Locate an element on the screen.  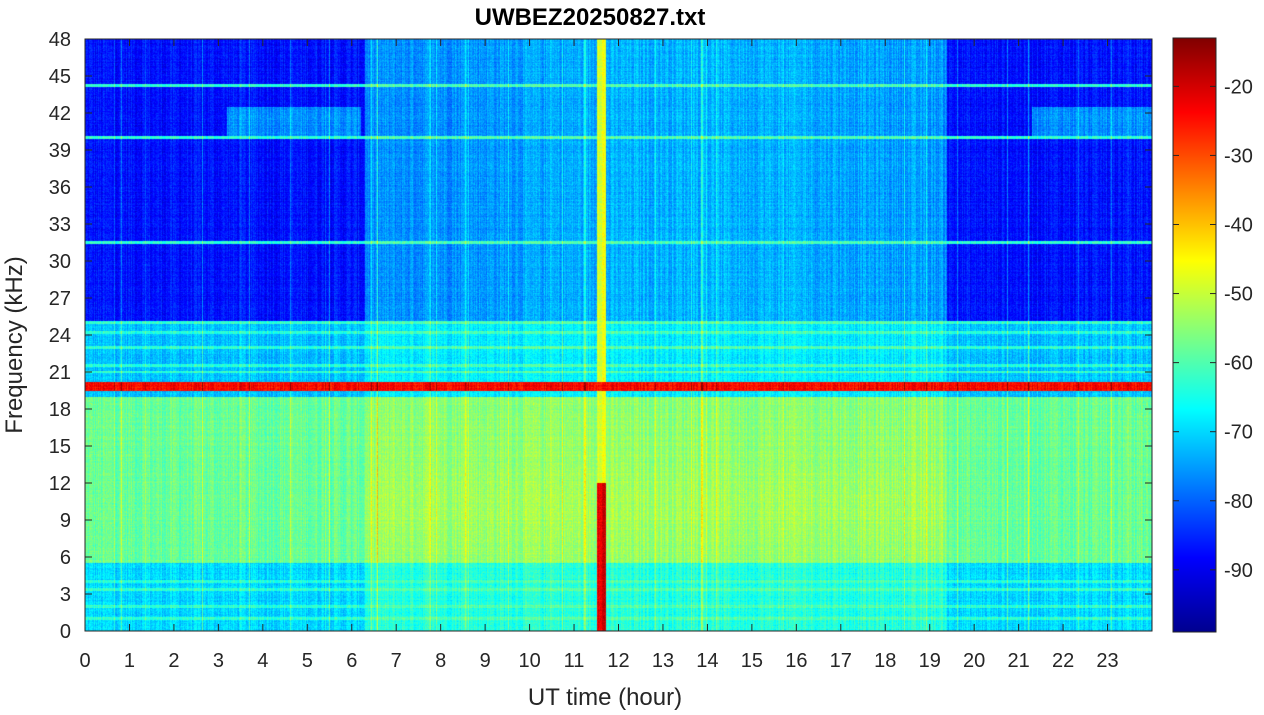
y-tick-label: 45 is located at coordinates (60, 77).